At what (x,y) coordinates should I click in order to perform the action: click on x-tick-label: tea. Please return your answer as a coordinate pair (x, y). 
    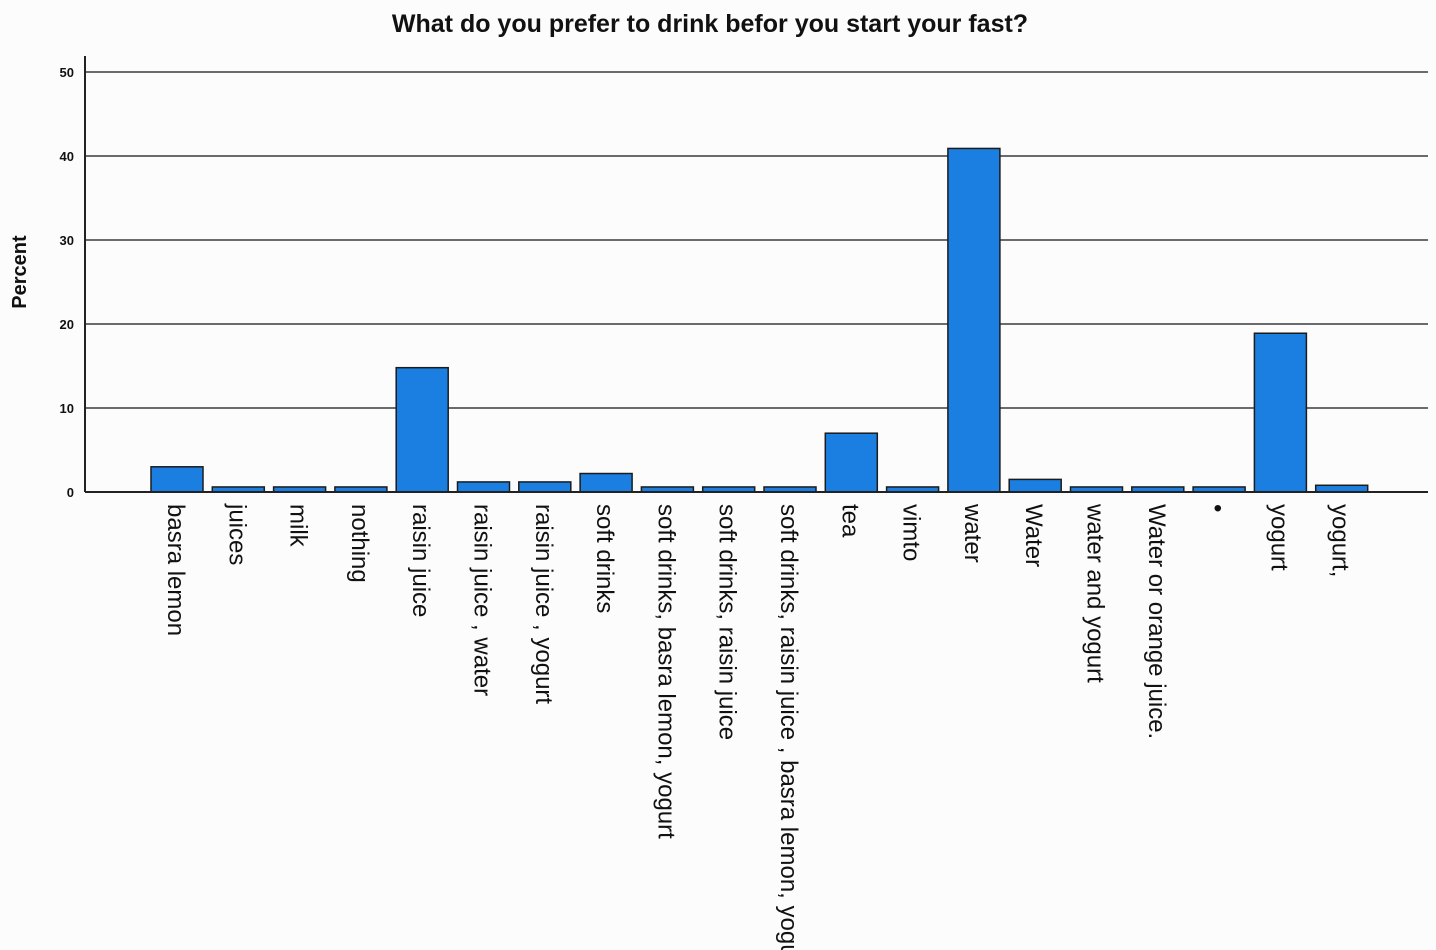
    Looking at the image, I should click on (849, 521).